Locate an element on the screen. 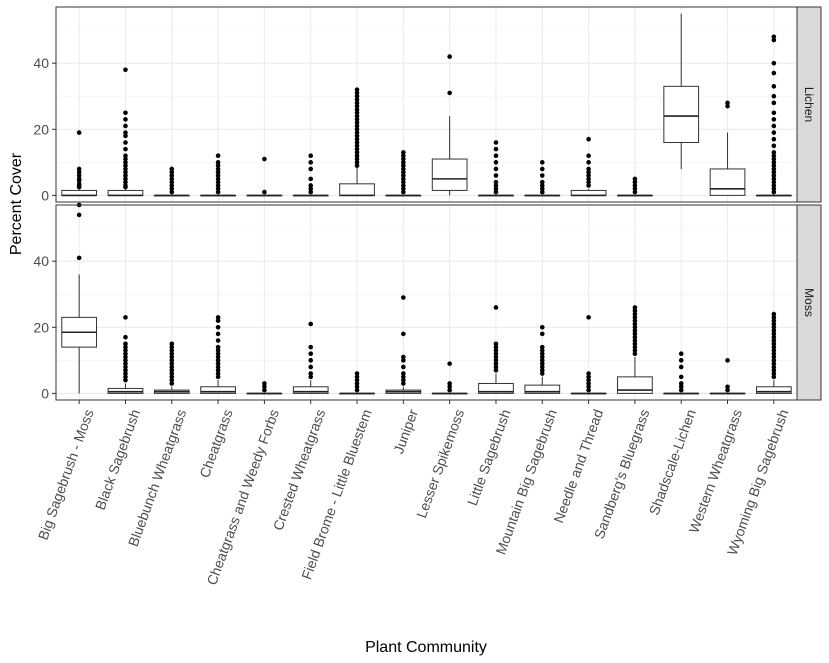 The height and width of the screenshot is (663, 829). x-tick-label: Needle and Thread is located at coordinates (578, 466).